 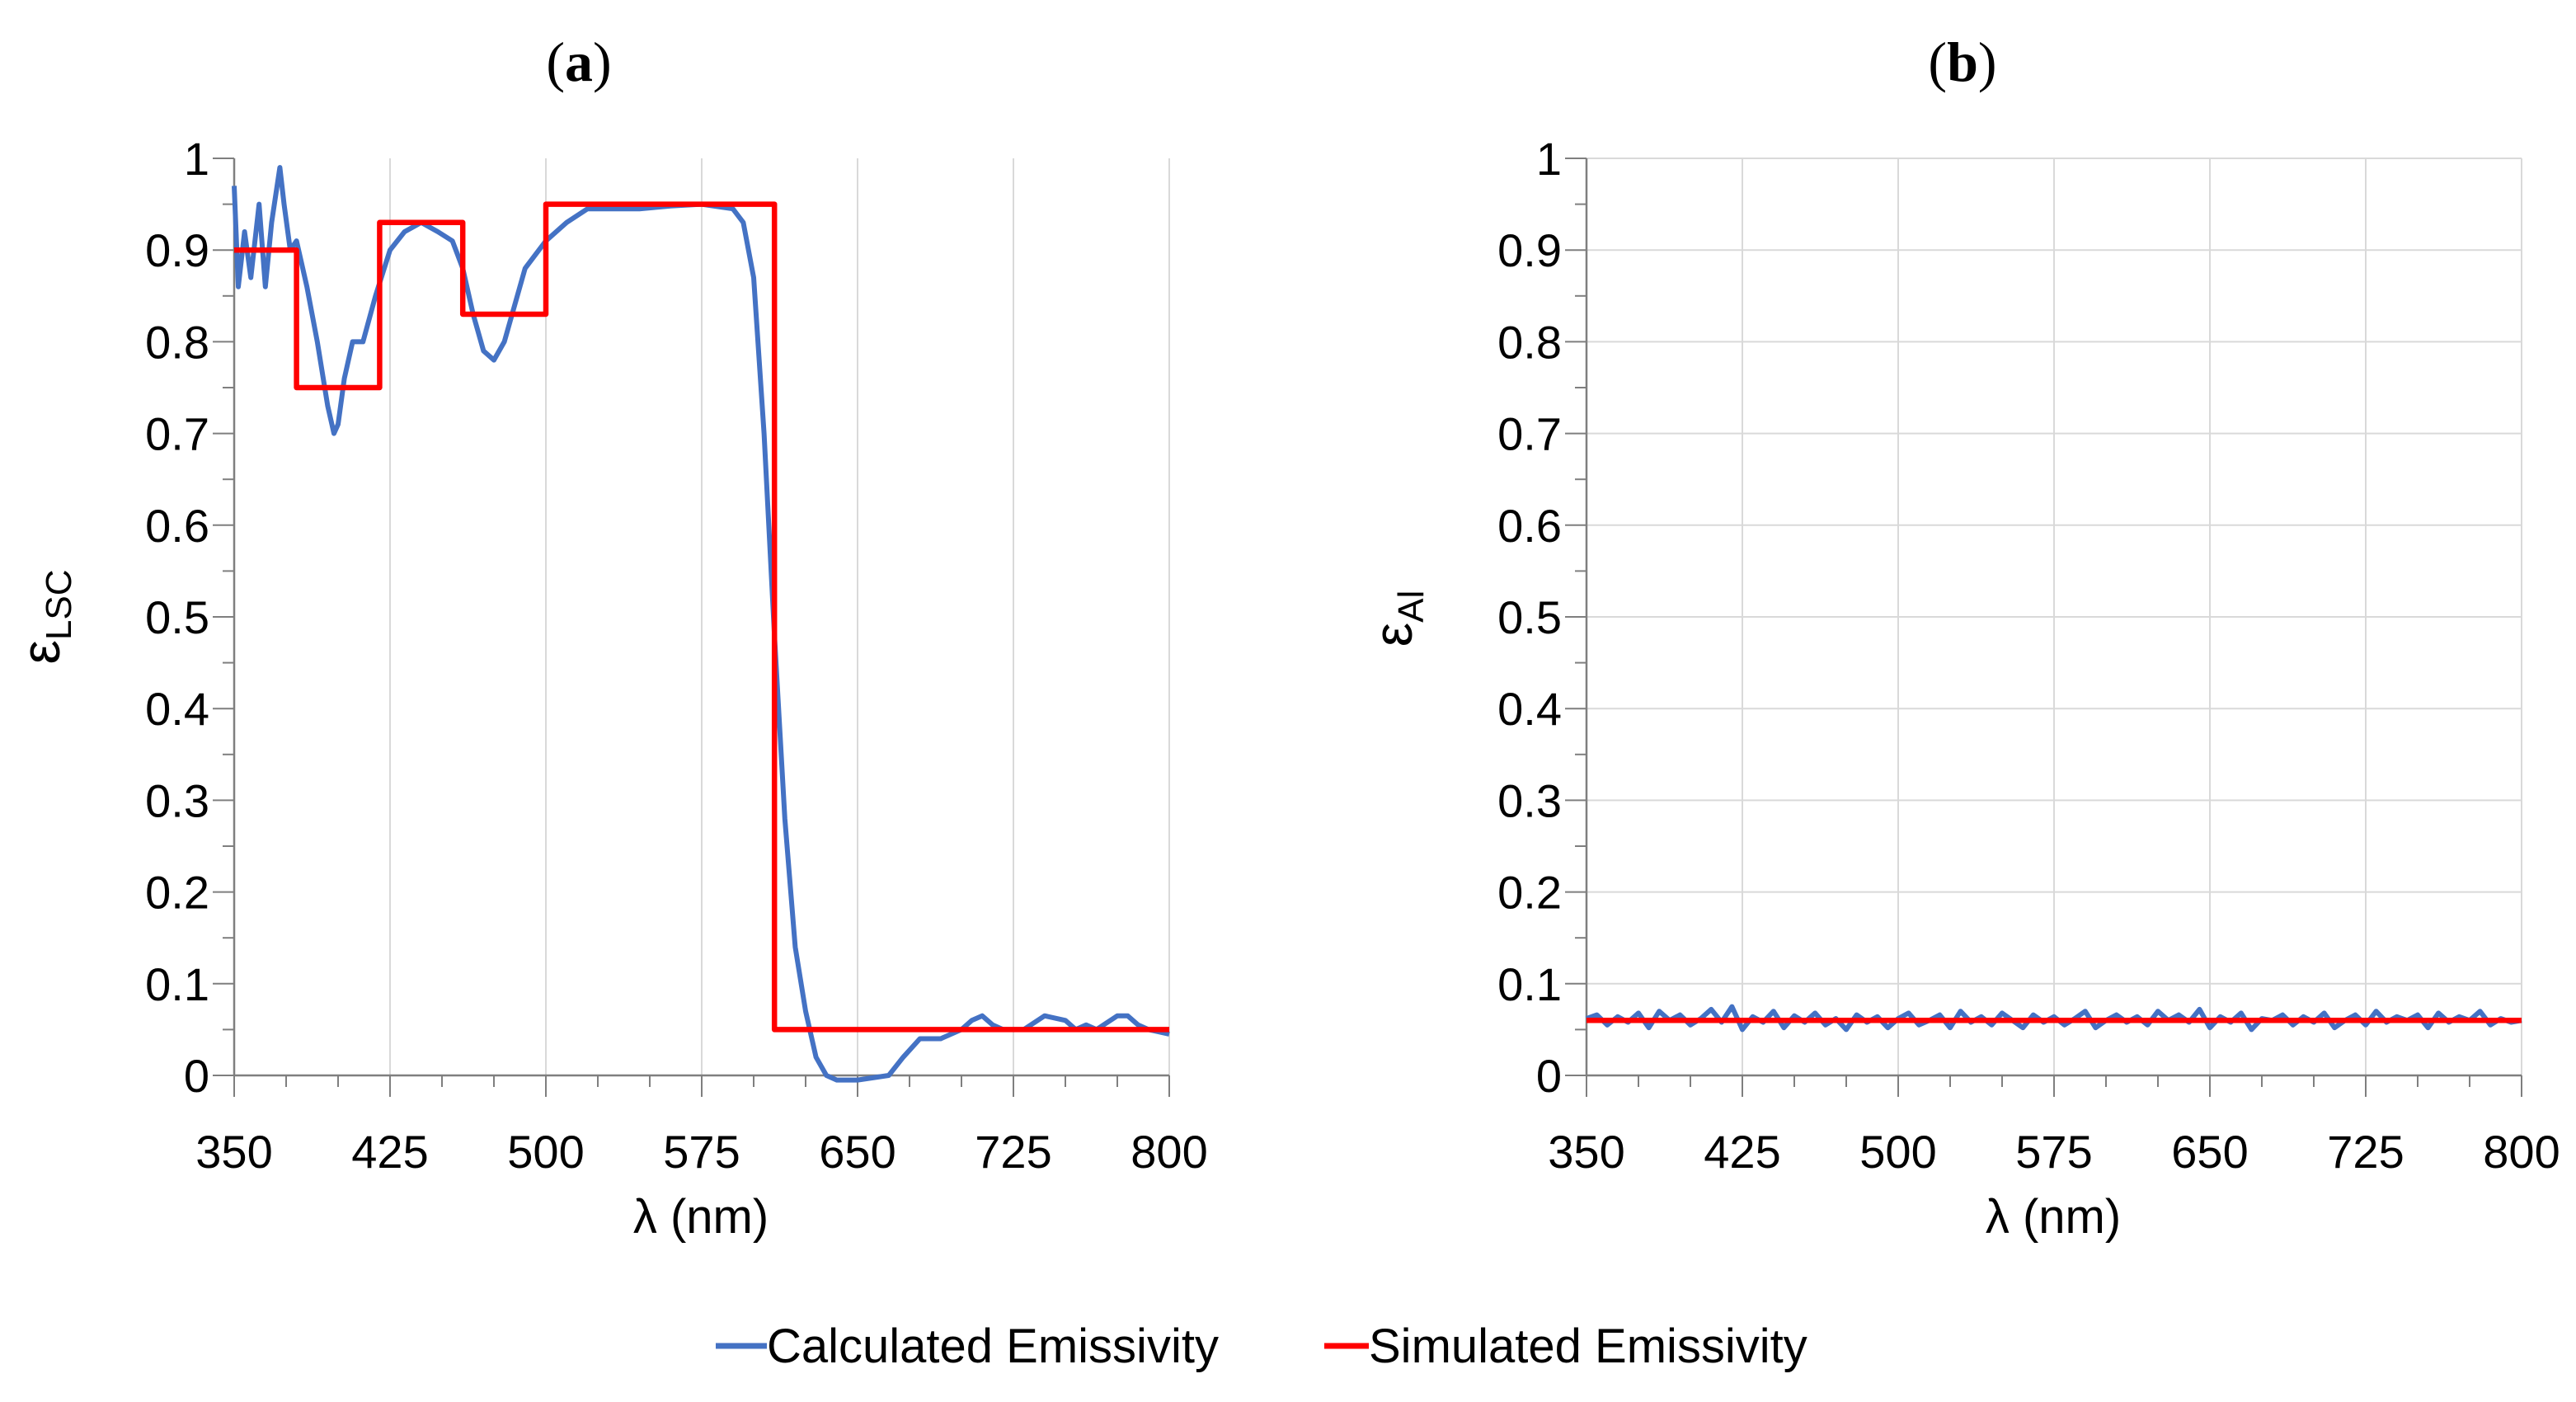 I want to click on panel-a-letter: a, so click(x=579, y=62).